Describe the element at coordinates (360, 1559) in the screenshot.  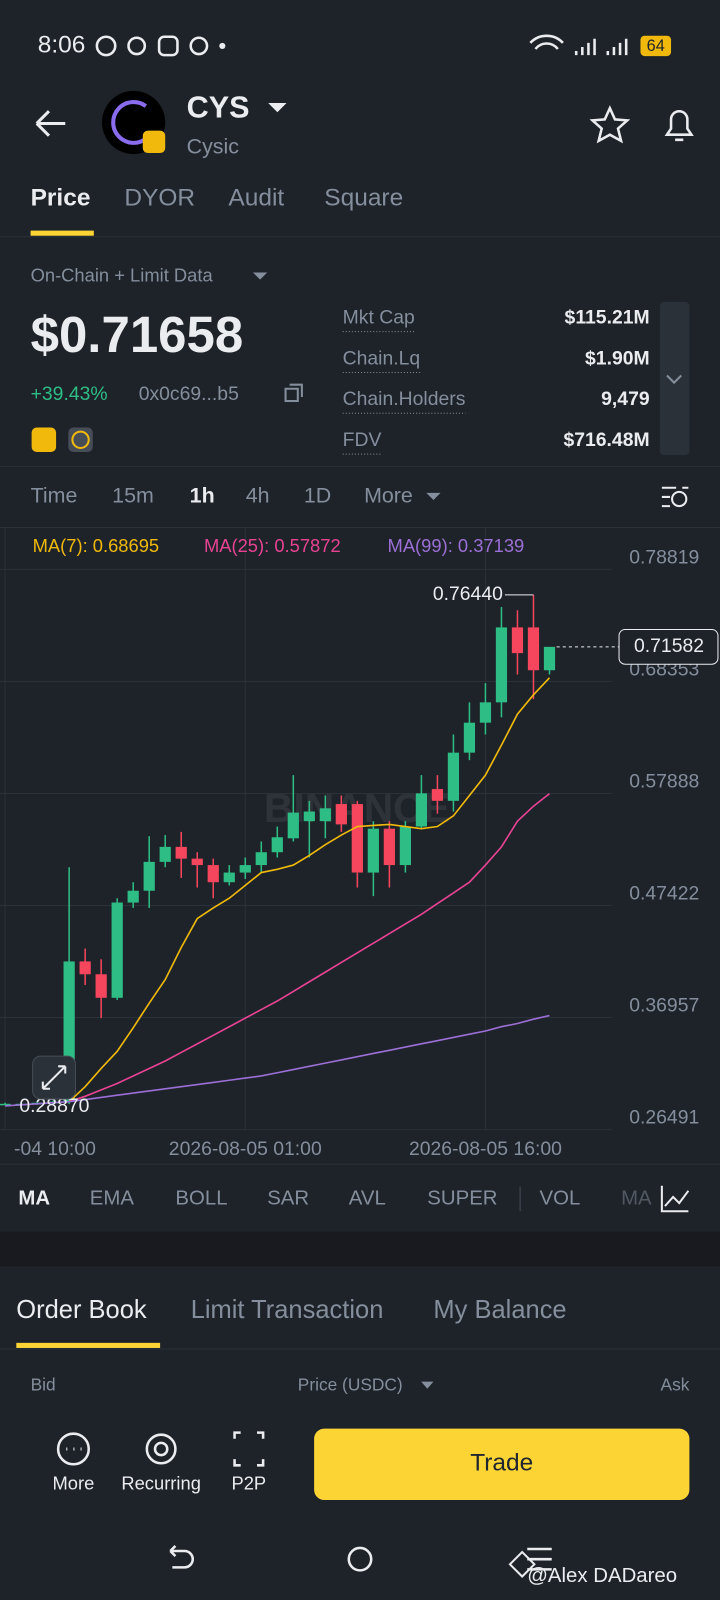
I see `nav-home` at that location.